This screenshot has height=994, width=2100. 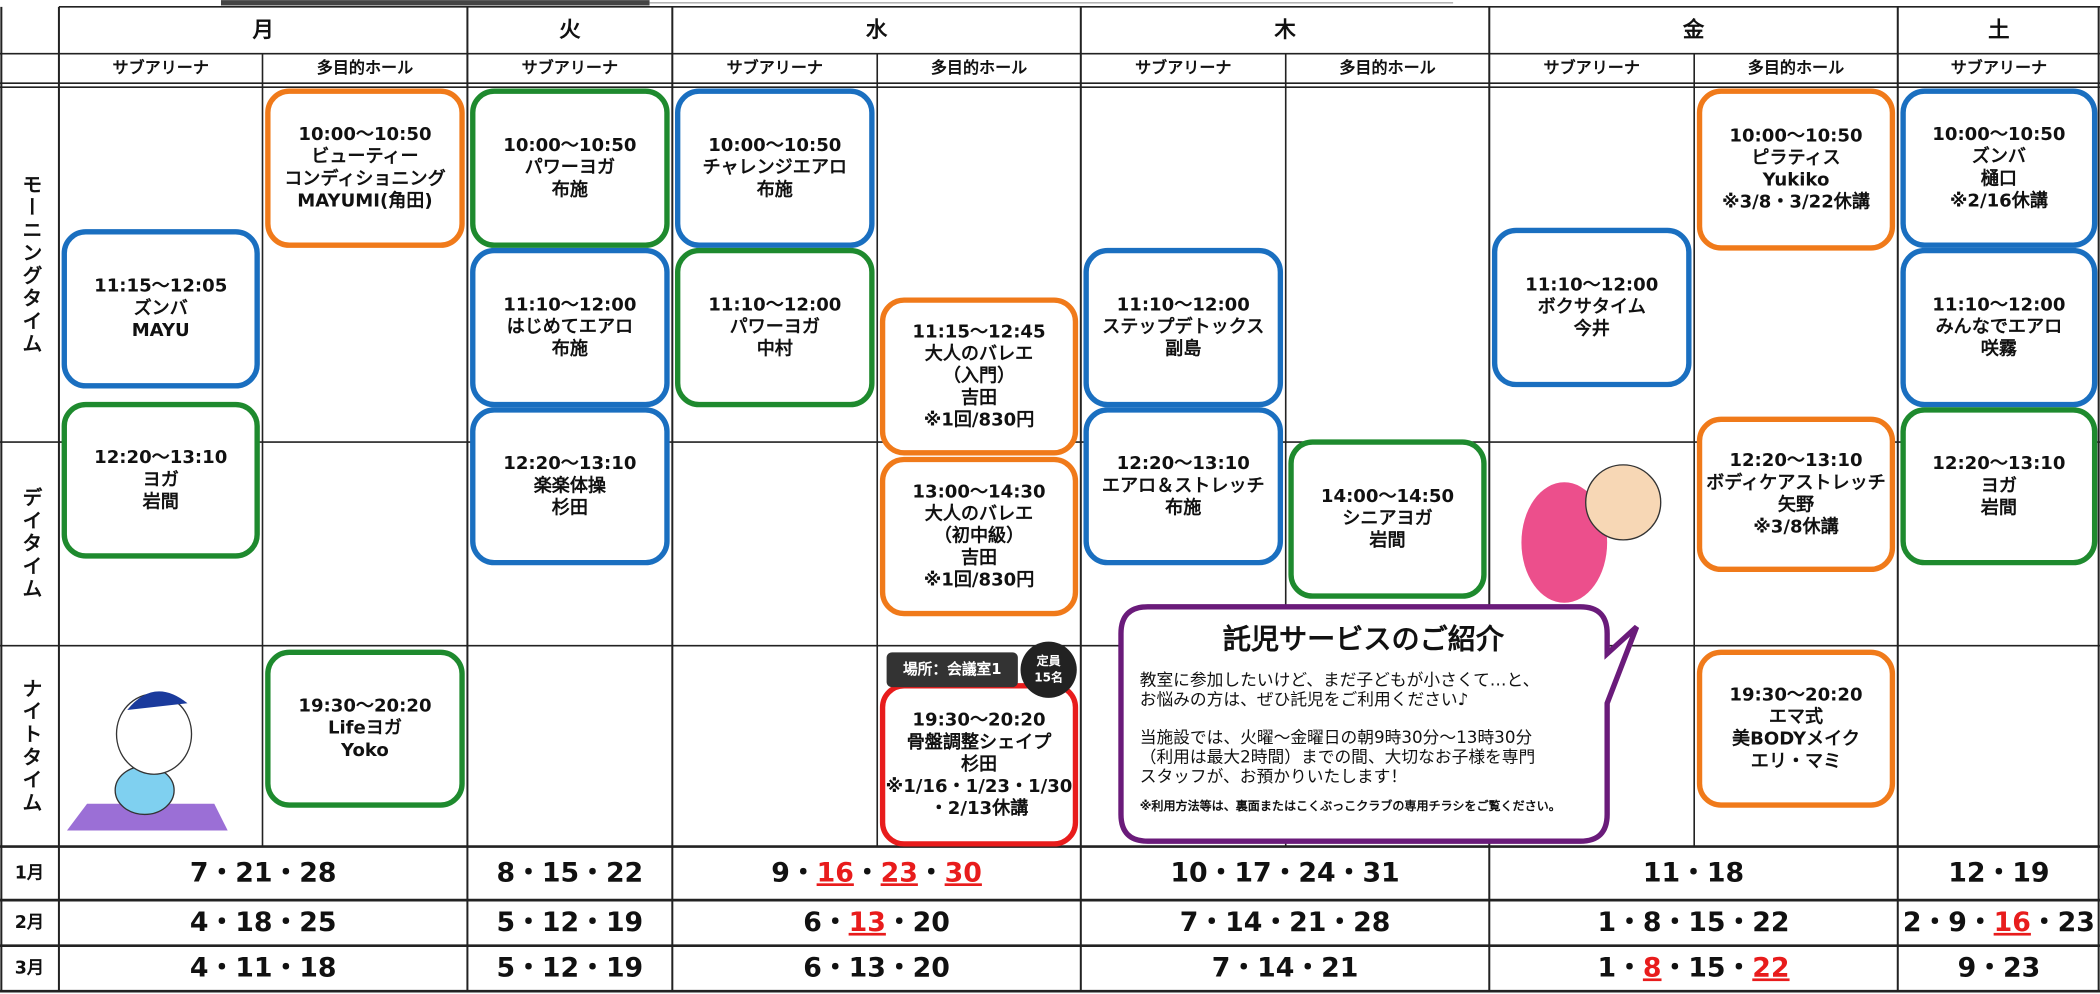 I want to click on notice-text: お悩みの方は、ぜひ託児をご利用ください♪, so click(x=1304, y=699).